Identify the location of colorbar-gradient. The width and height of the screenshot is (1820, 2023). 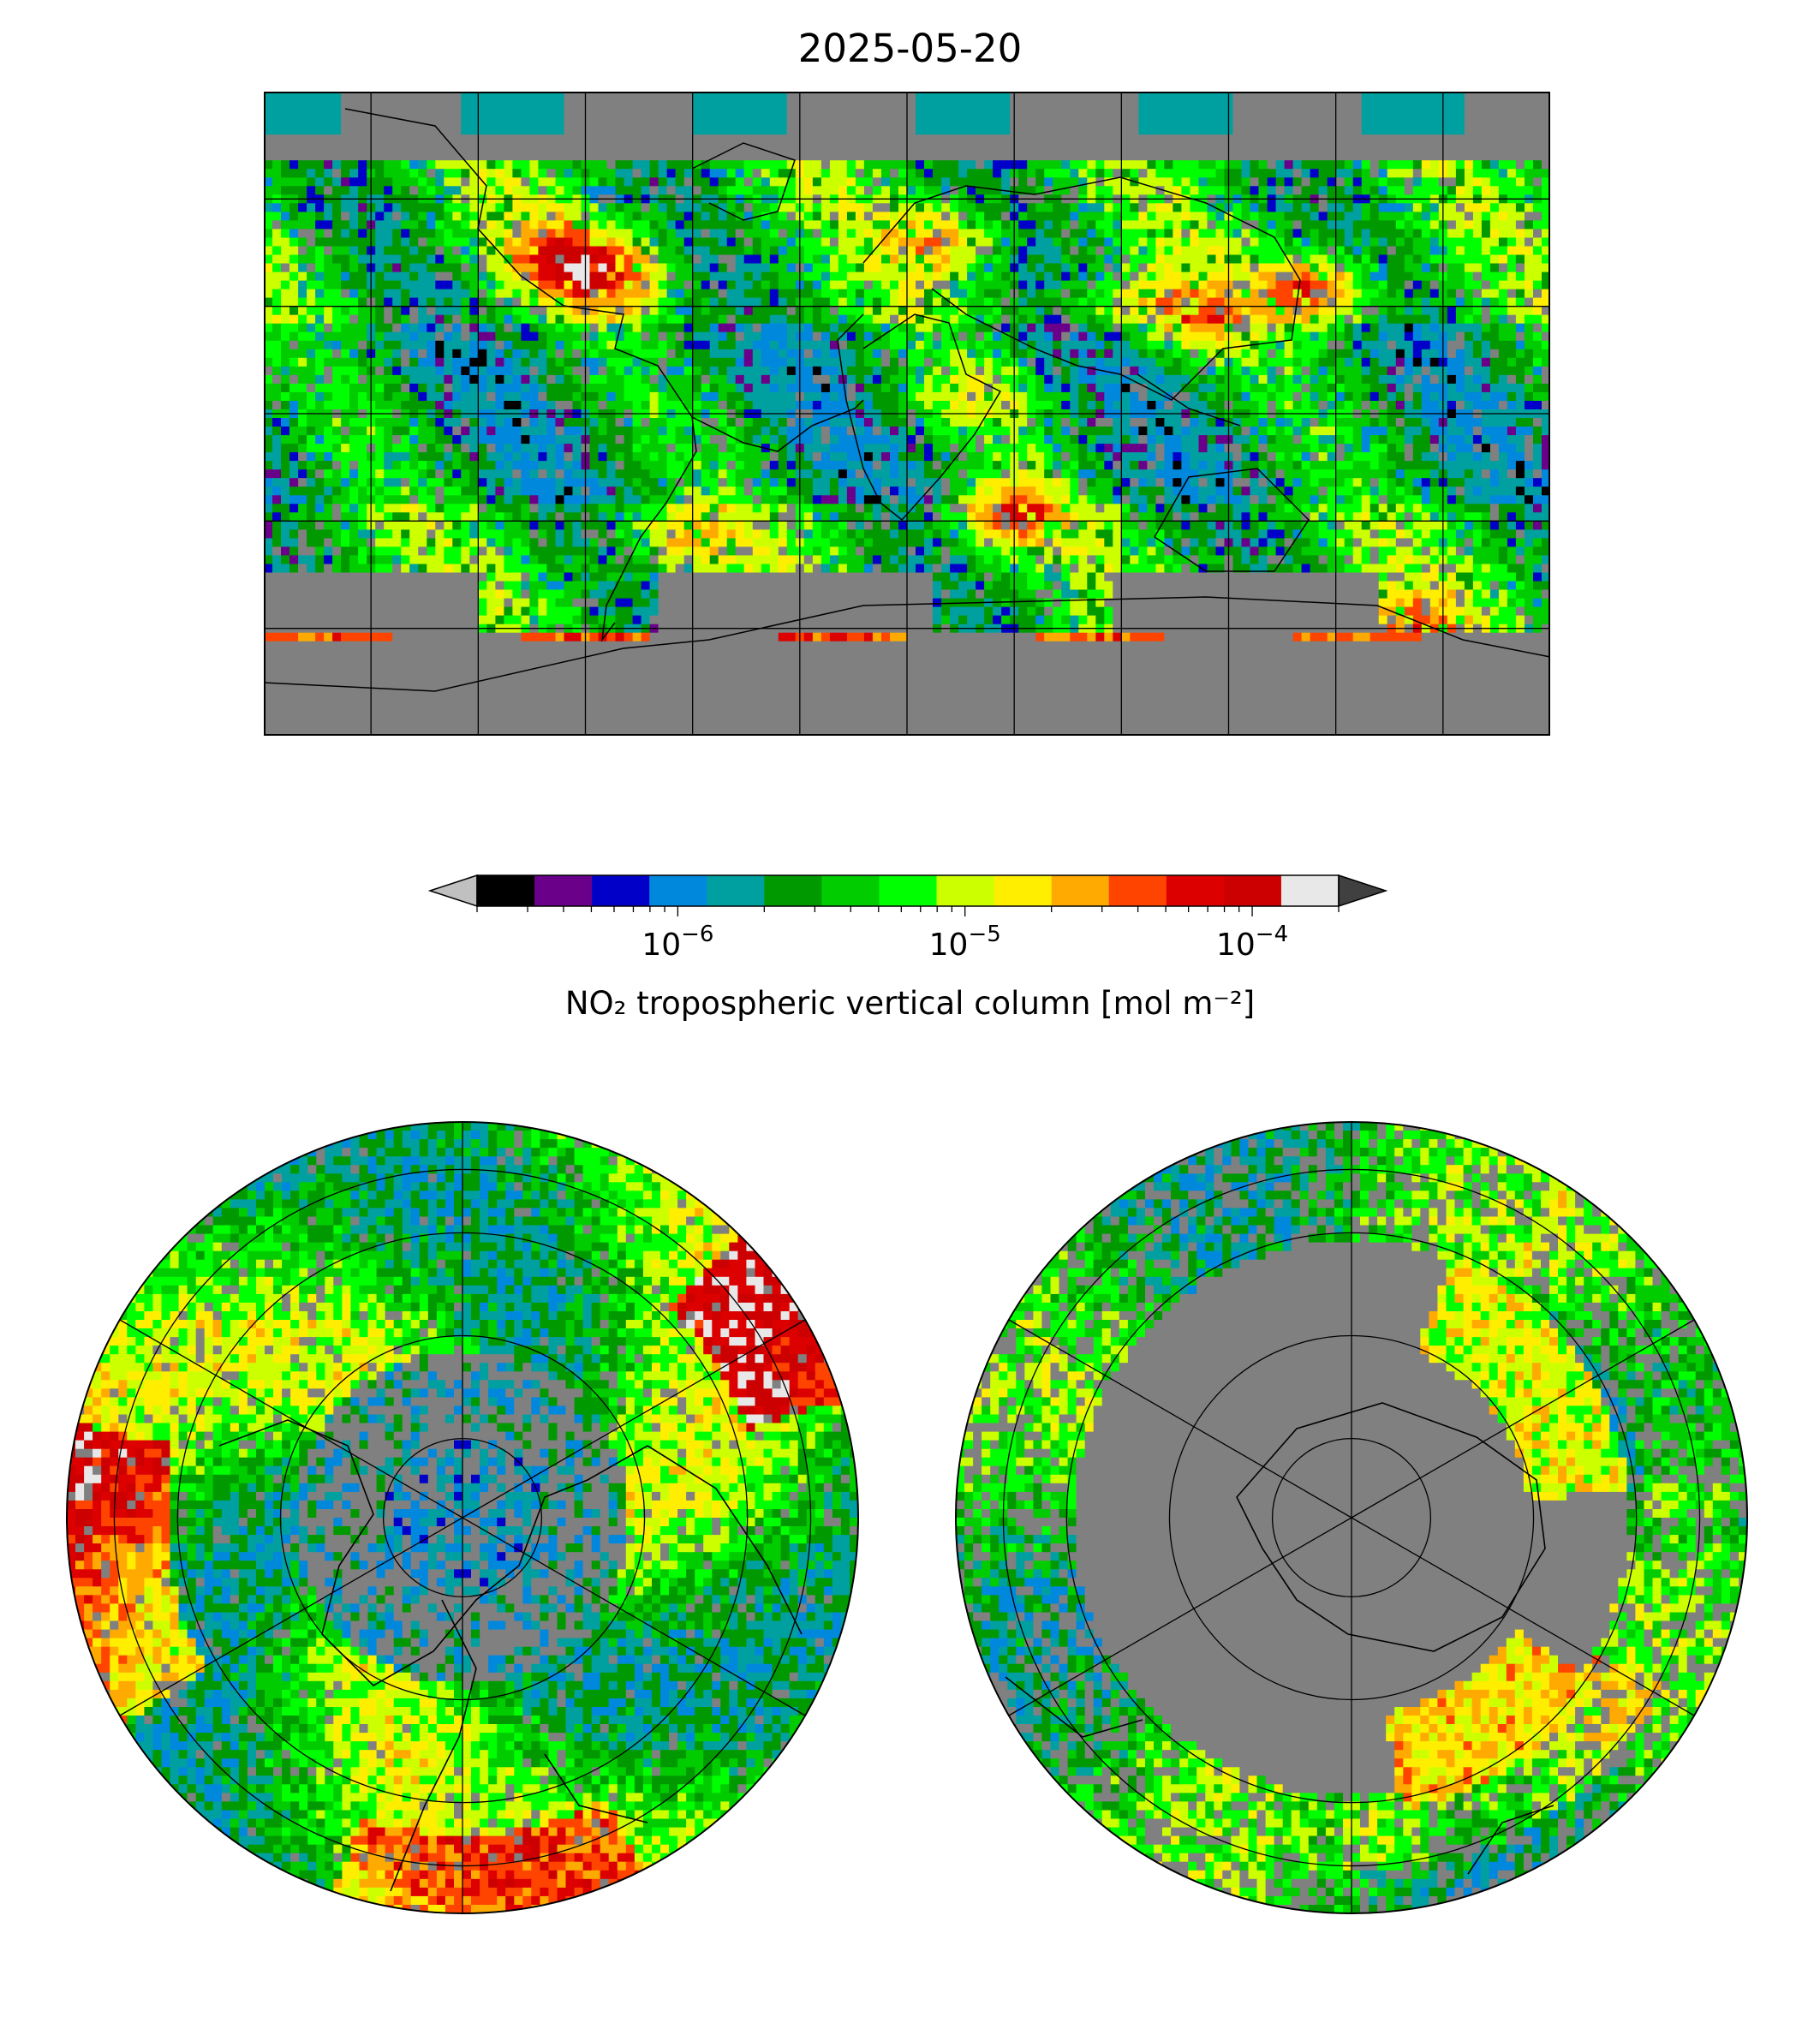
(908, 891).